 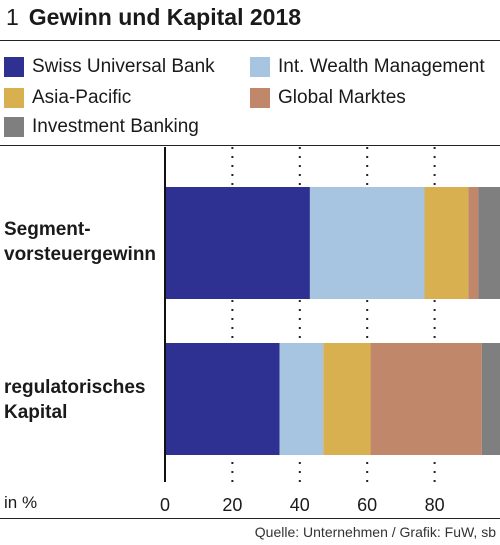 I want to click on chart-title-row: 1 Gewinn und Kapital 2018, so click(x=153, y=22).